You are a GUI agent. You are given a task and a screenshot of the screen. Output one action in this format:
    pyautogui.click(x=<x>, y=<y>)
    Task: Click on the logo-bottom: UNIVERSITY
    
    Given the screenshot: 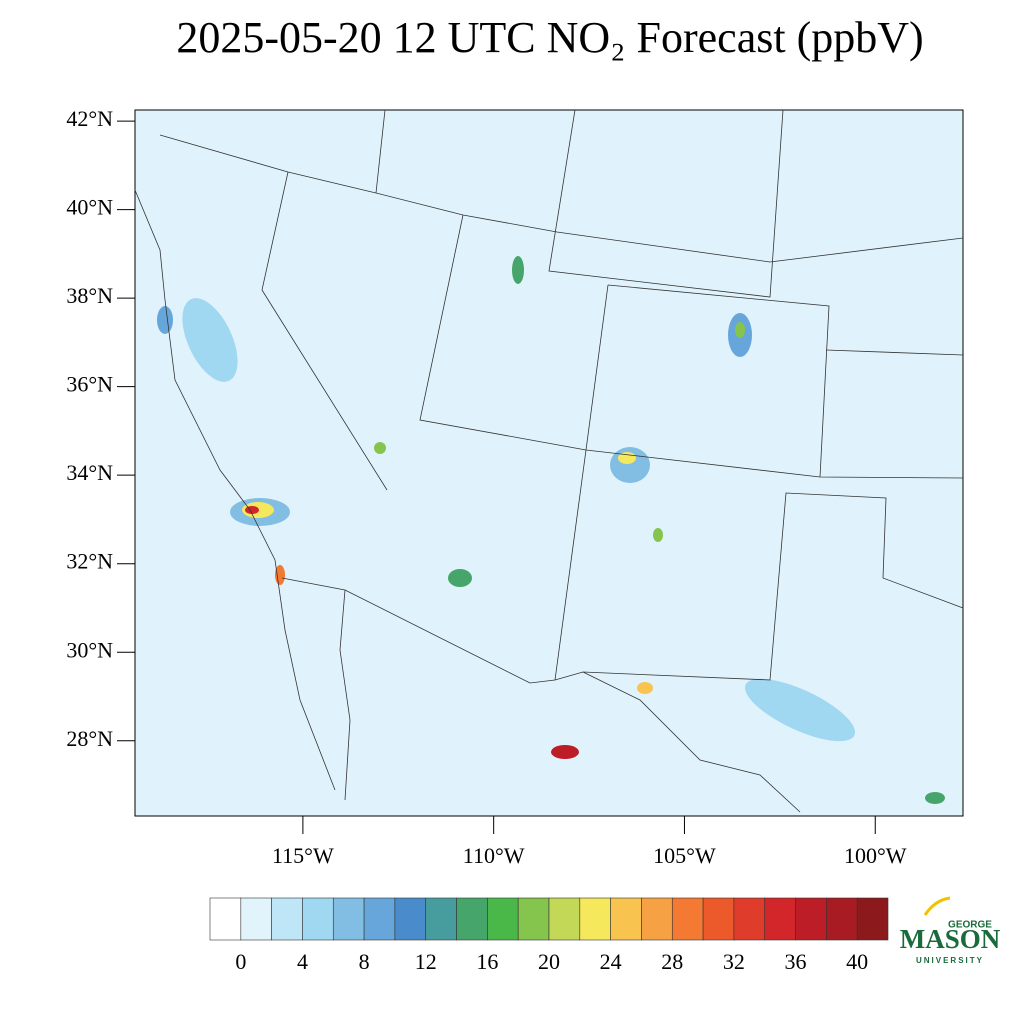 What is the action you would take?
    pyautogui.click(x=950, y=960)
    